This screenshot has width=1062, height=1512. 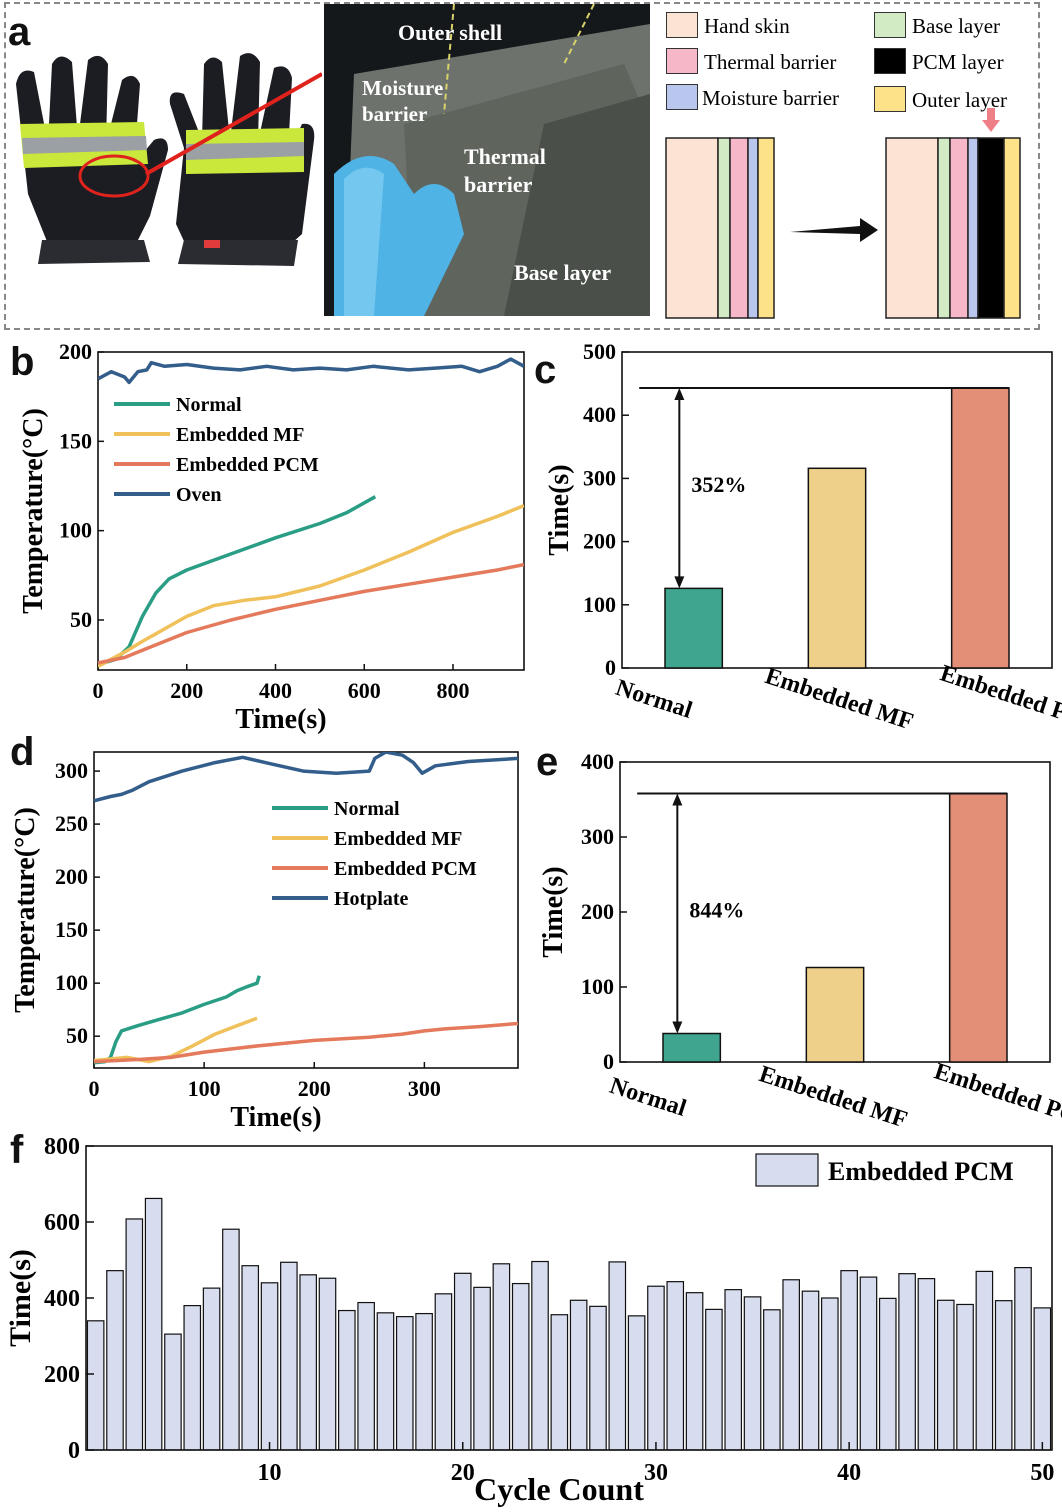 What do you see at coordinates (487, 160) in the screenshot?
I see `layers-photo-graphic` at bounding box center [487, 160].